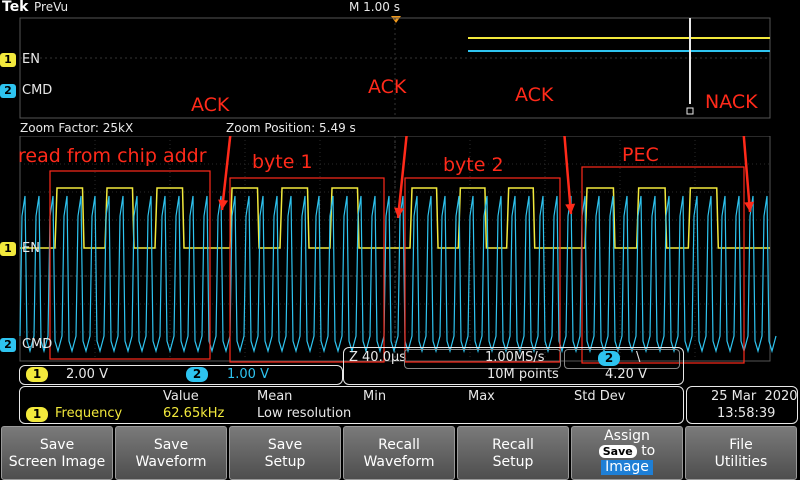  What do you see at coordinates (304, 413) in the screenshot?
I see `meas-note: Low resolution` at bounding box center [304, 413].